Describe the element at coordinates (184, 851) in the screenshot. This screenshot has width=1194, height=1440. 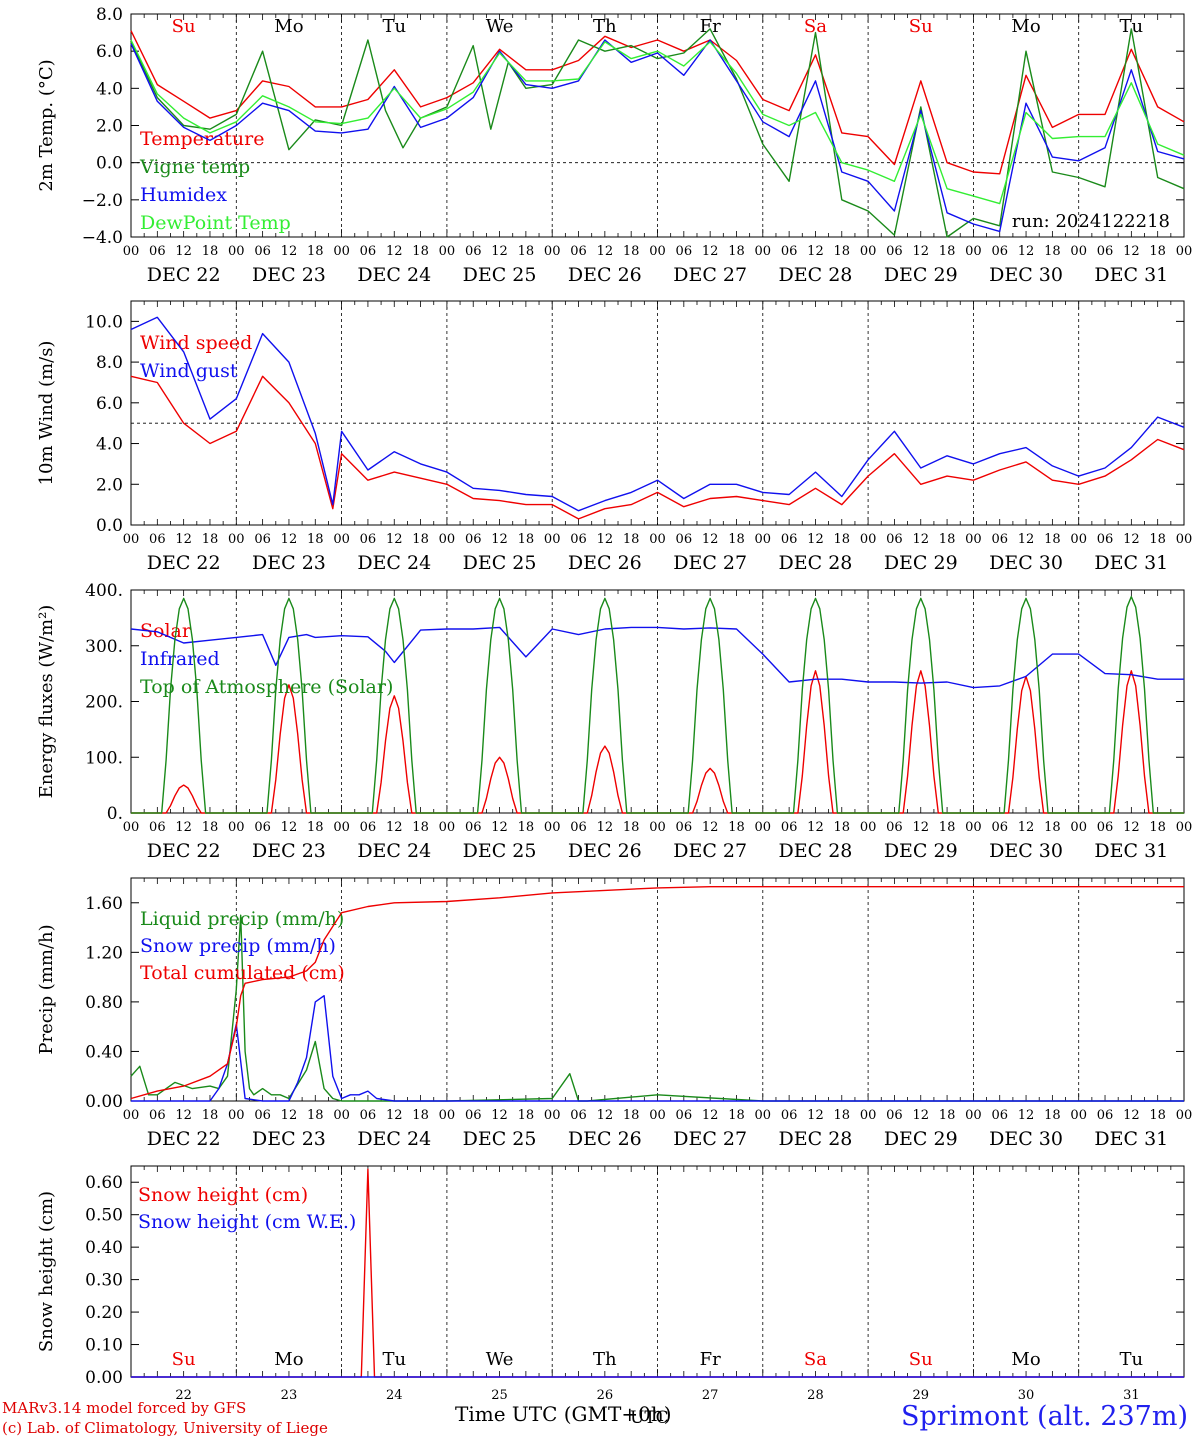
I see `date-label: DEC 22` at that location.